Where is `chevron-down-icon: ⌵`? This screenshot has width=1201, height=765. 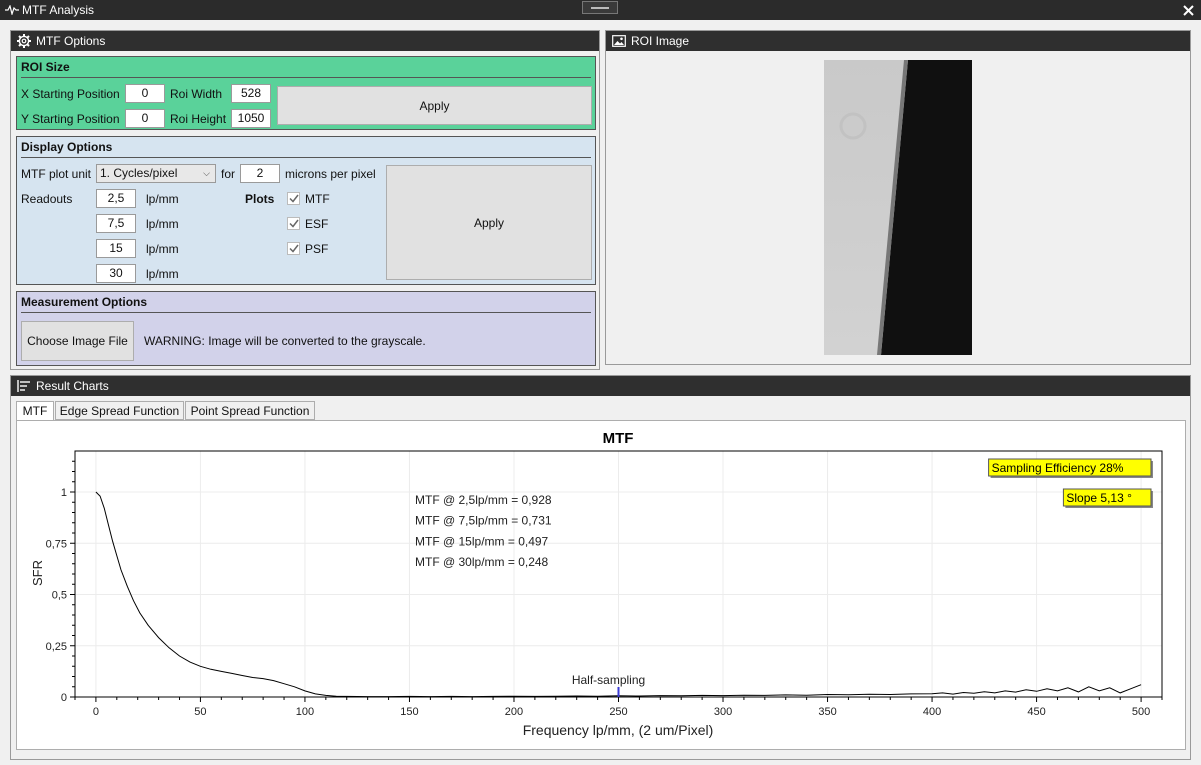 chevron-down-icon: ⌵ is located at coordinates (206, 173).